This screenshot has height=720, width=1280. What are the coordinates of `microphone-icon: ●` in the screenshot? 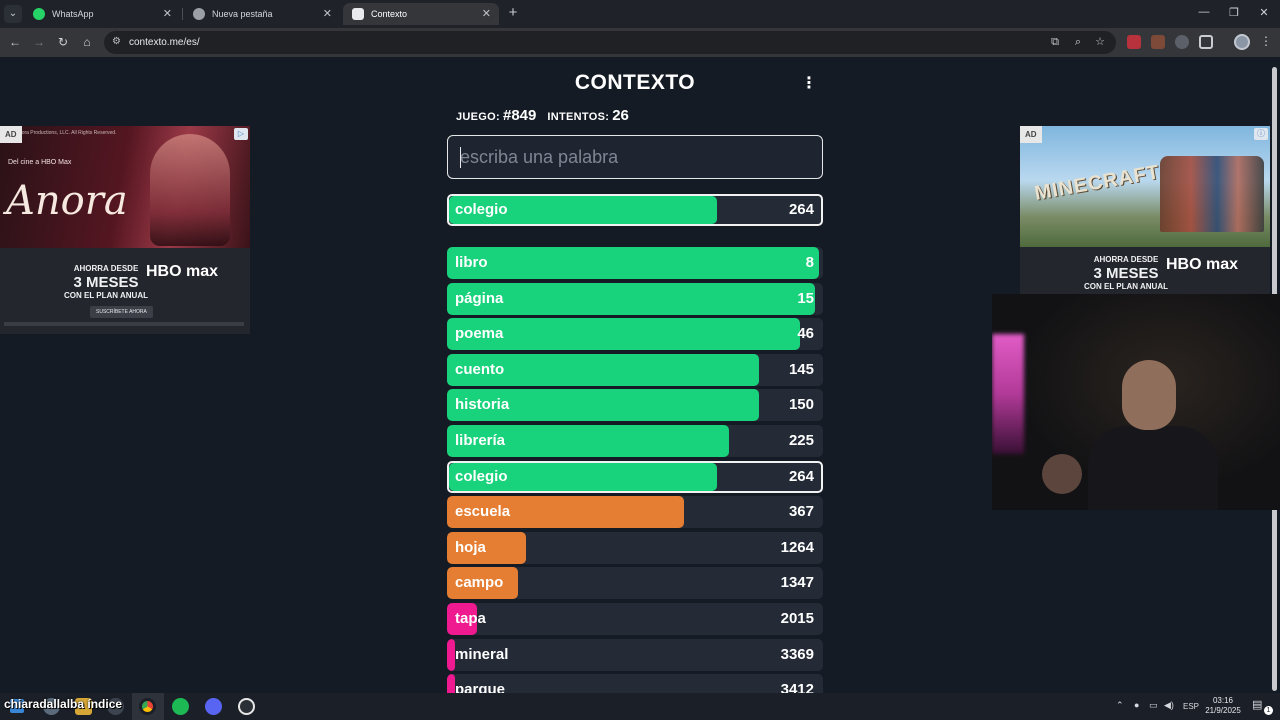 It's located at (1137, 705).